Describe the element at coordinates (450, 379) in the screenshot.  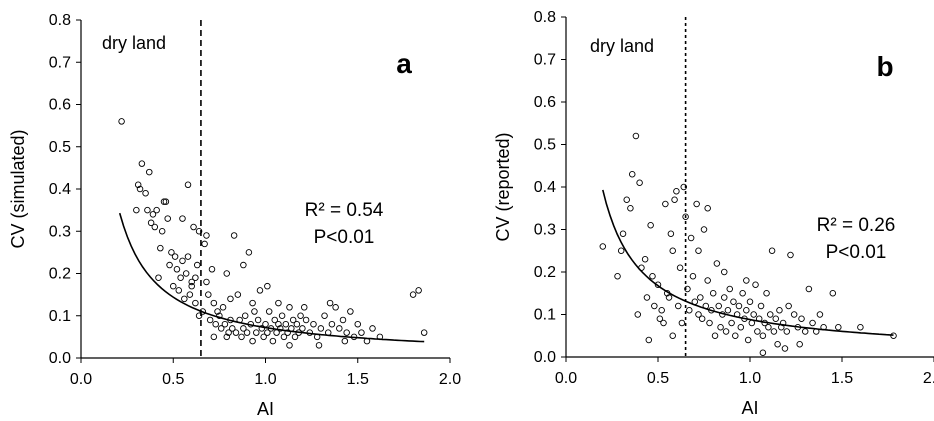
I see `panel-a-x-tick-label: 2.0` at that location.